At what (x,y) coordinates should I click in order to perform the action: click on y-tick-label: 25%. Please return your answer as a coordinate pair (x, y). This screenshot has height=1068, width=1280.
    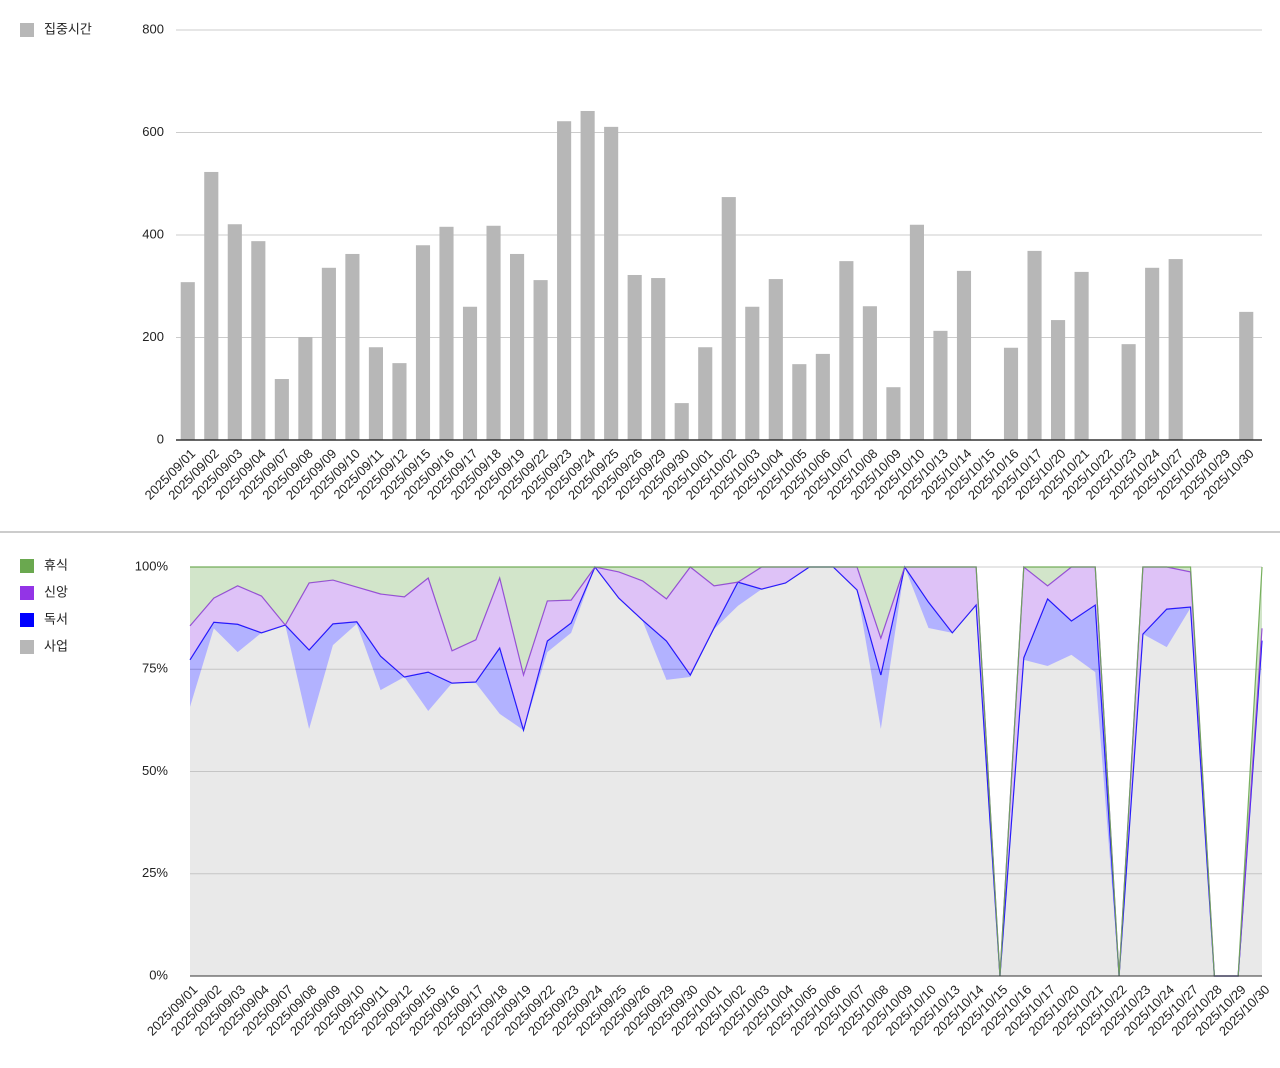
    Looking at the image, I should click on (155, 872).